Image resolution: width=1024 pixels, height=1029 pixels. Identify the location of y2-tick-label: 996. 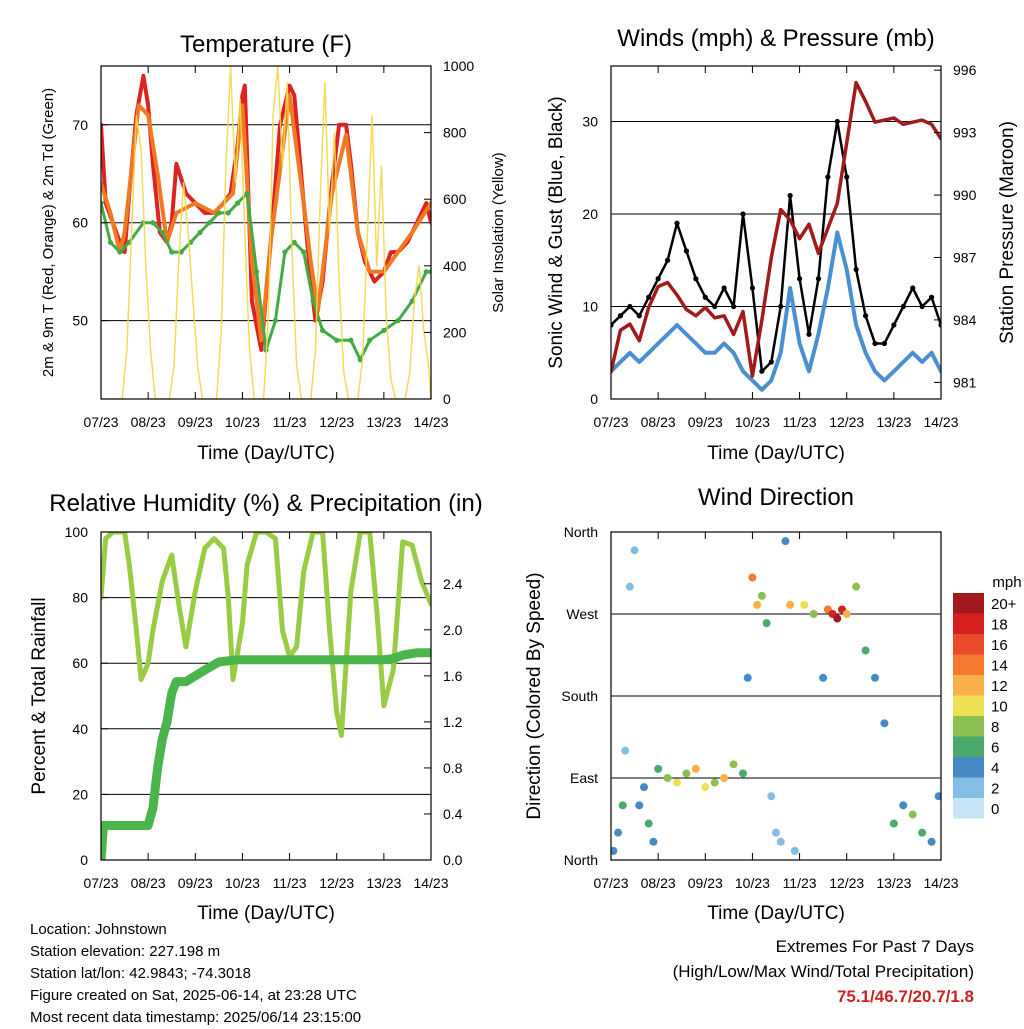
(965, 70).